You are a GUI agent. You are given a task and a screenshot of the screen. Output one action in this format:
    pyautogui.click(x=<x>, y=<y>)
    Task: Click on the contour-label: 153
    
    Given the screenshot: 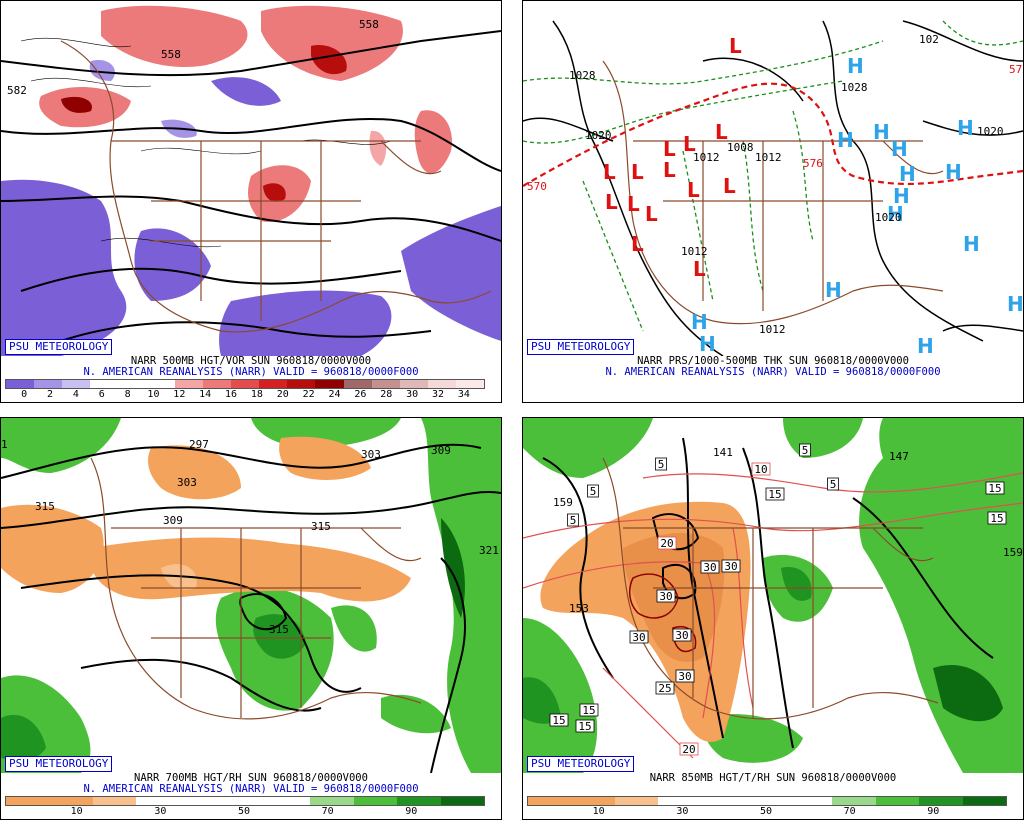 What is the action you would take?
    pyautogui.click(x=579, y=608)
    